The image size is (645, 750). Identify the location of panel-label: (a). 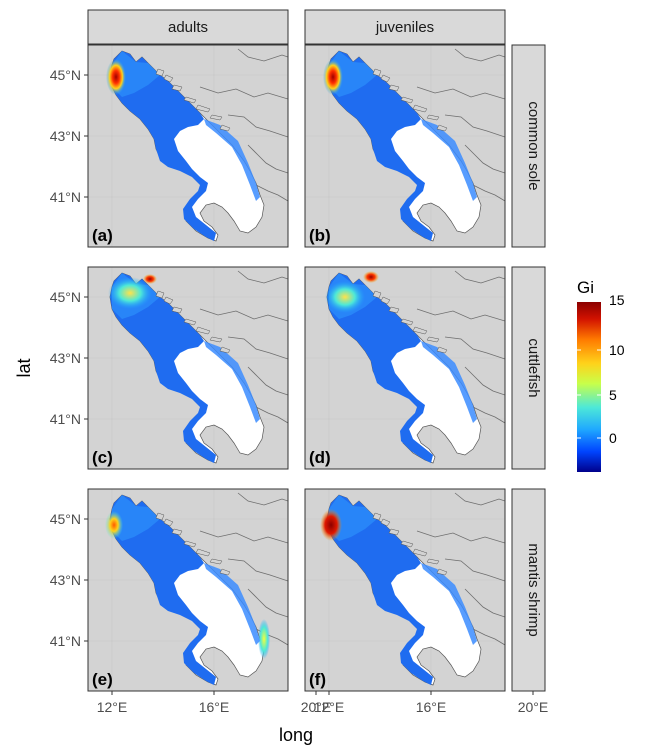
(102, 235).